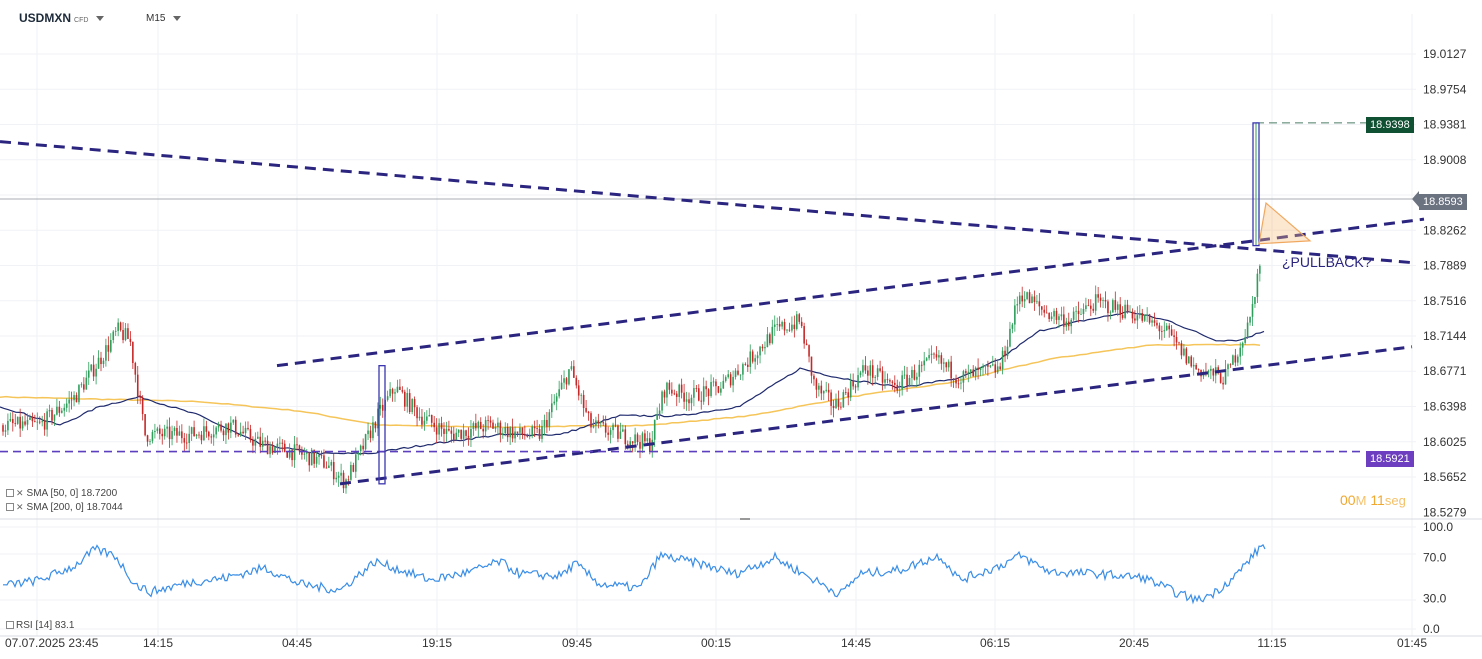 This screenshot has width=1482, height=659. I want to click on rsi-legend: RSI [14] 83.1, so click(40, 625).